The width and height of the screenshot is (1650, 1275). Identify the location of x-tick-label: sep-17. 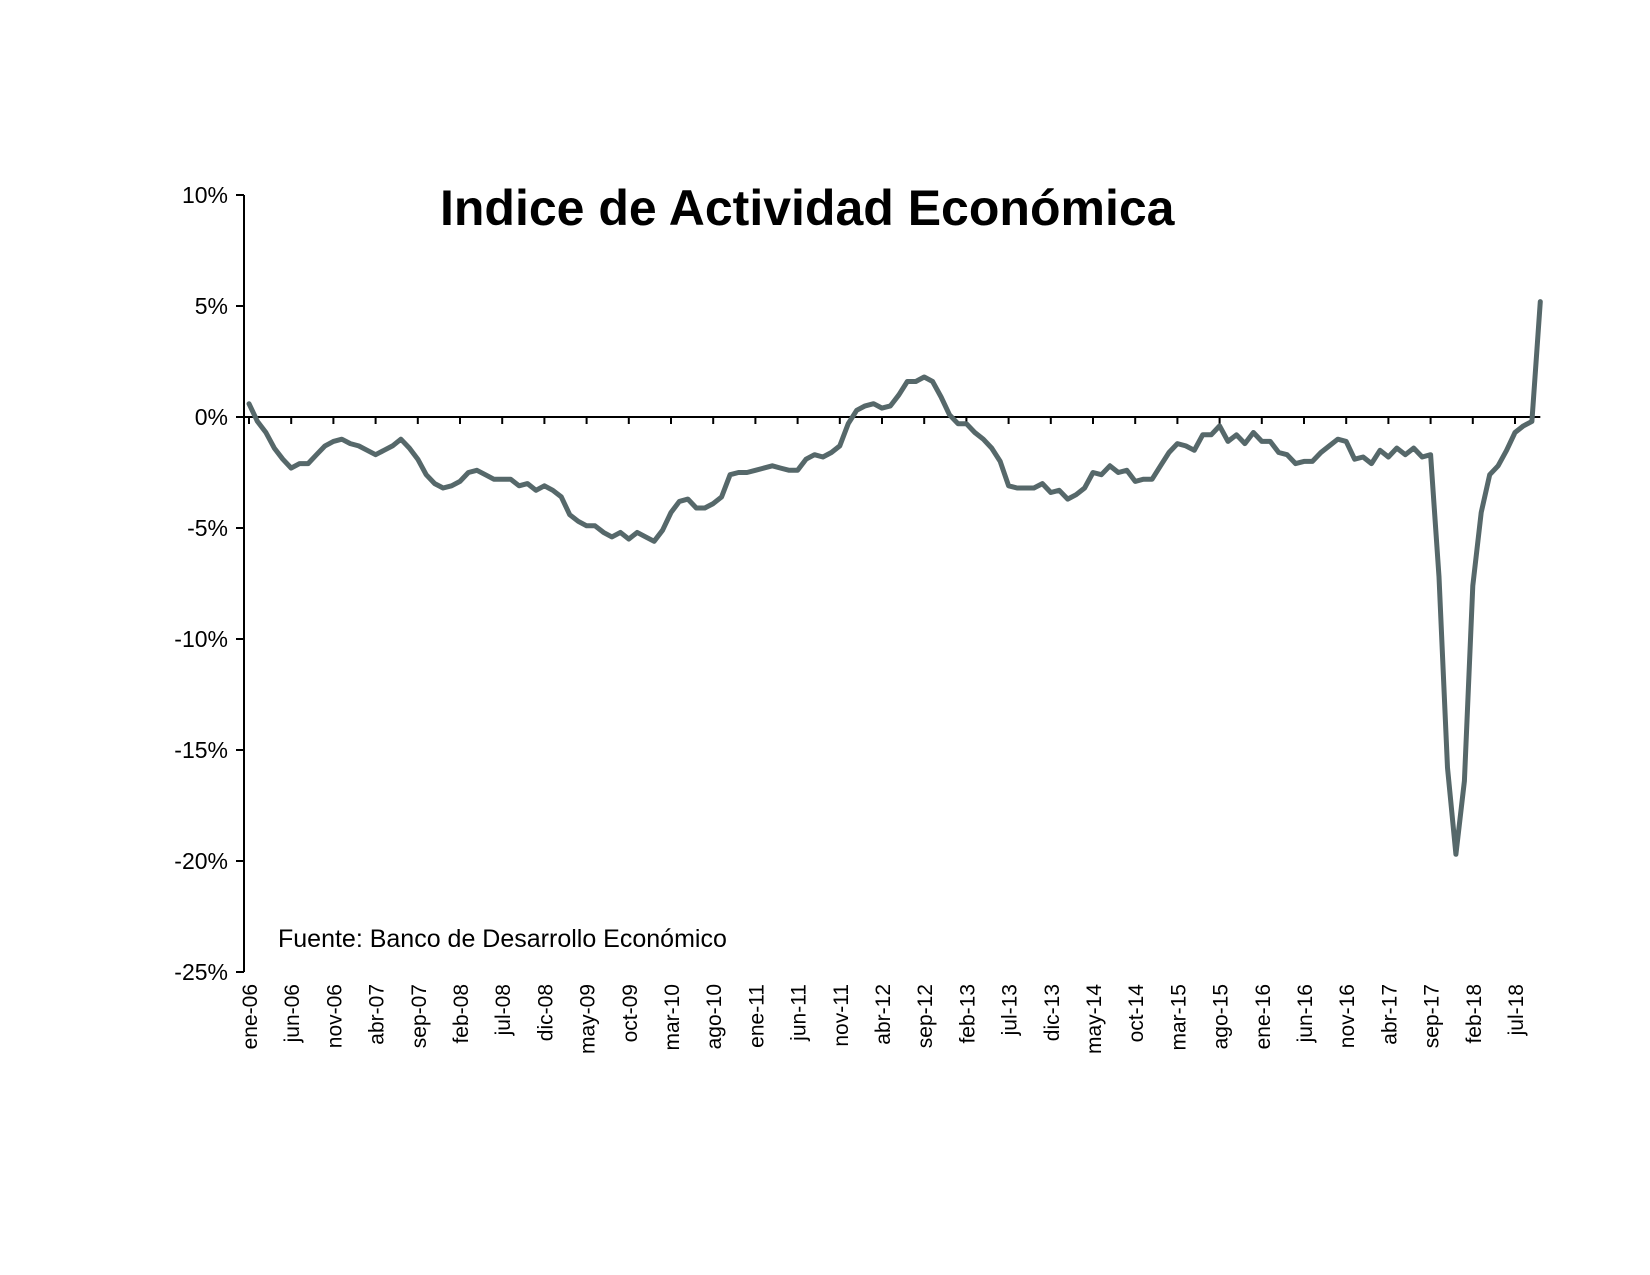
(1432, 1016).